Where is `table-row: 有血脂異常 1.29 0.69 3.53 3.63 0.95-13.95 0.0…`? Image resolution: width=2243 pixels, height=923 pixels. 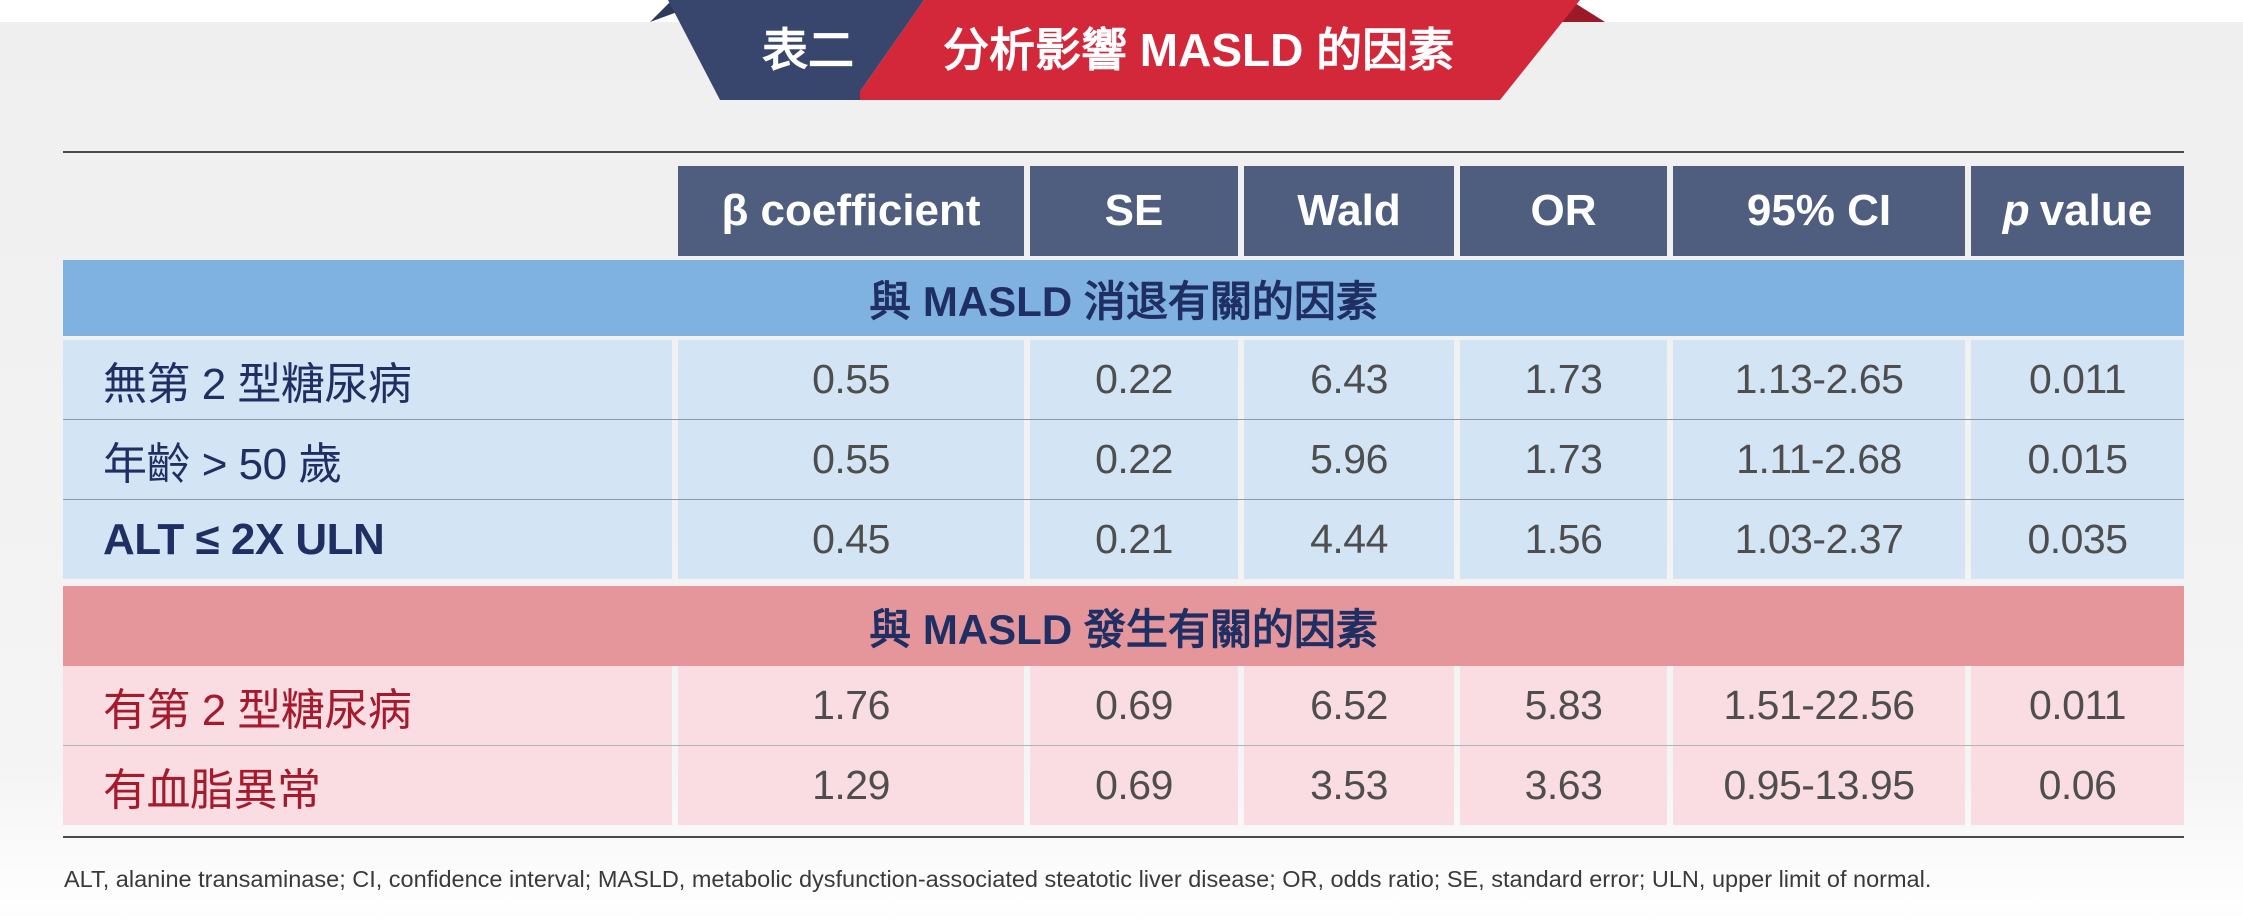
table-row: 有血脂異常 1.29 0.69 3.53 3.63 0.95-13.95 0.0… is located at coordinates (1123, 785).